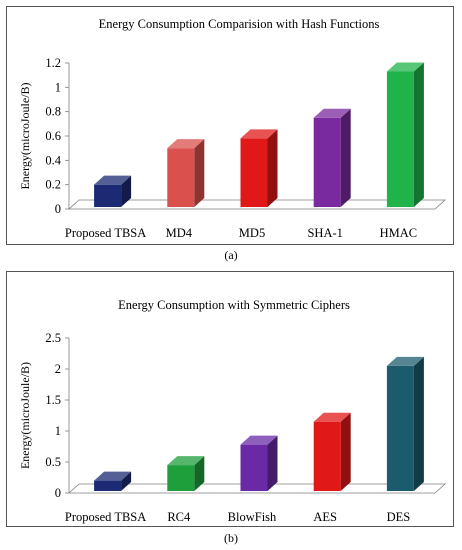 This screenshot has width=462, height=550. I want to click on x-tick-label: BlowFish, so click(252, 517).